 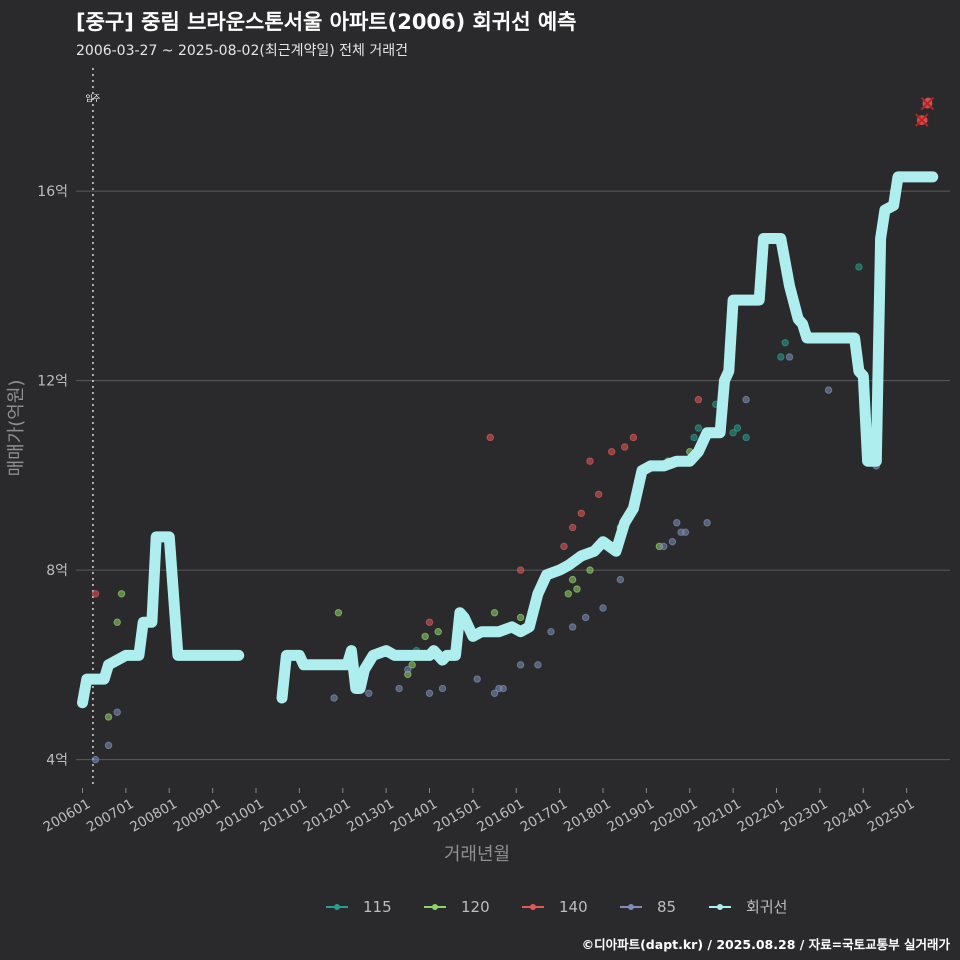 What do you see at coordinates (631, 816) in the screenshot?
I see `x-tick-label: 201901` at bounding box center [631, 816].